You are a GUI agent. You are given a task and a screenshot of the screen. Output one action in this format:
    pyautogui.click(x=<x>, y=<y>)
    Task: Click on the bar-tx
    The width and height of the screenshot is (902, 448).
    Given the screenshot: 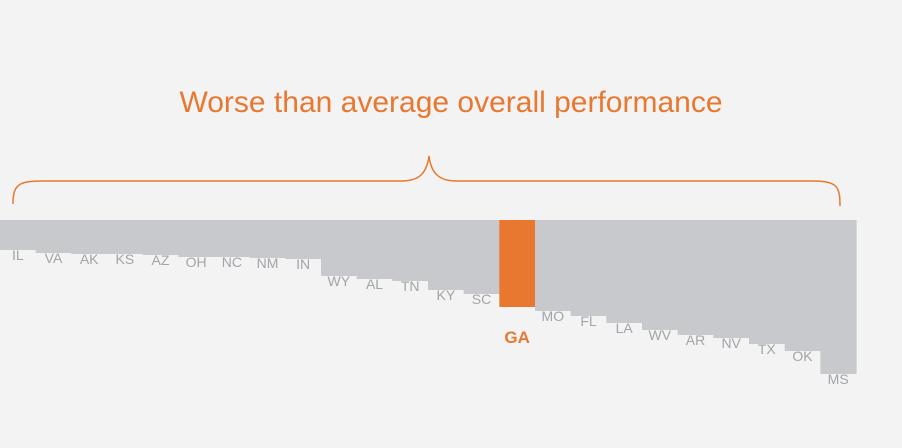 What is the action you would take?
    pyautogui.click(x=767, y=282)
    